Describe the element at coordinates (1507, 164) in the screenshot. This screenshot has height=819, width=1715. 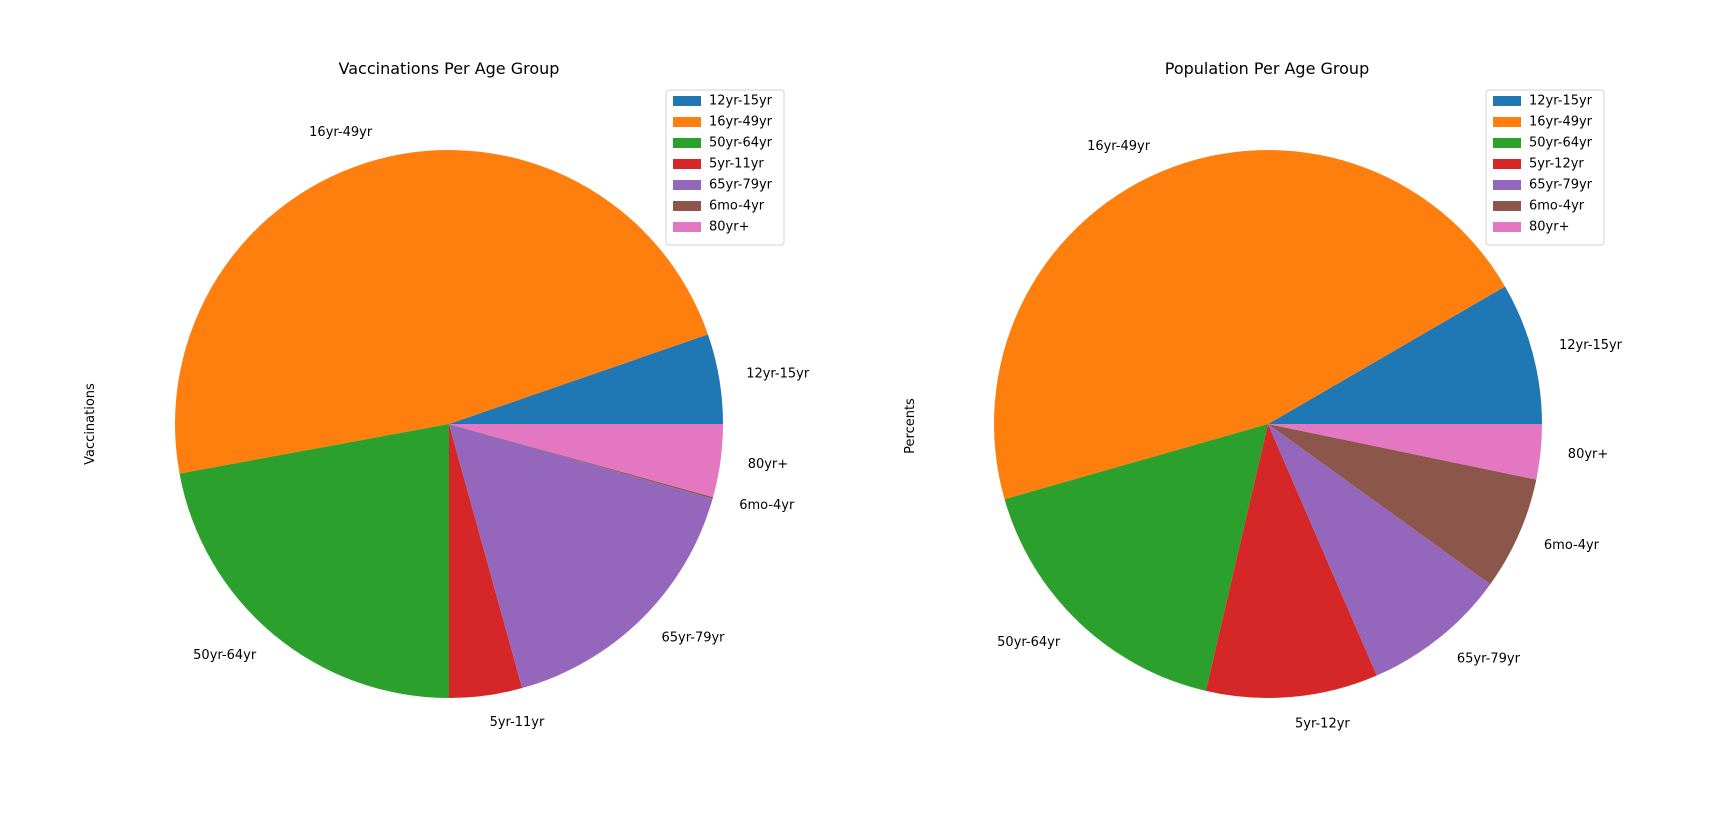
I see `legend-swatch-5yr-12yr` at that location.